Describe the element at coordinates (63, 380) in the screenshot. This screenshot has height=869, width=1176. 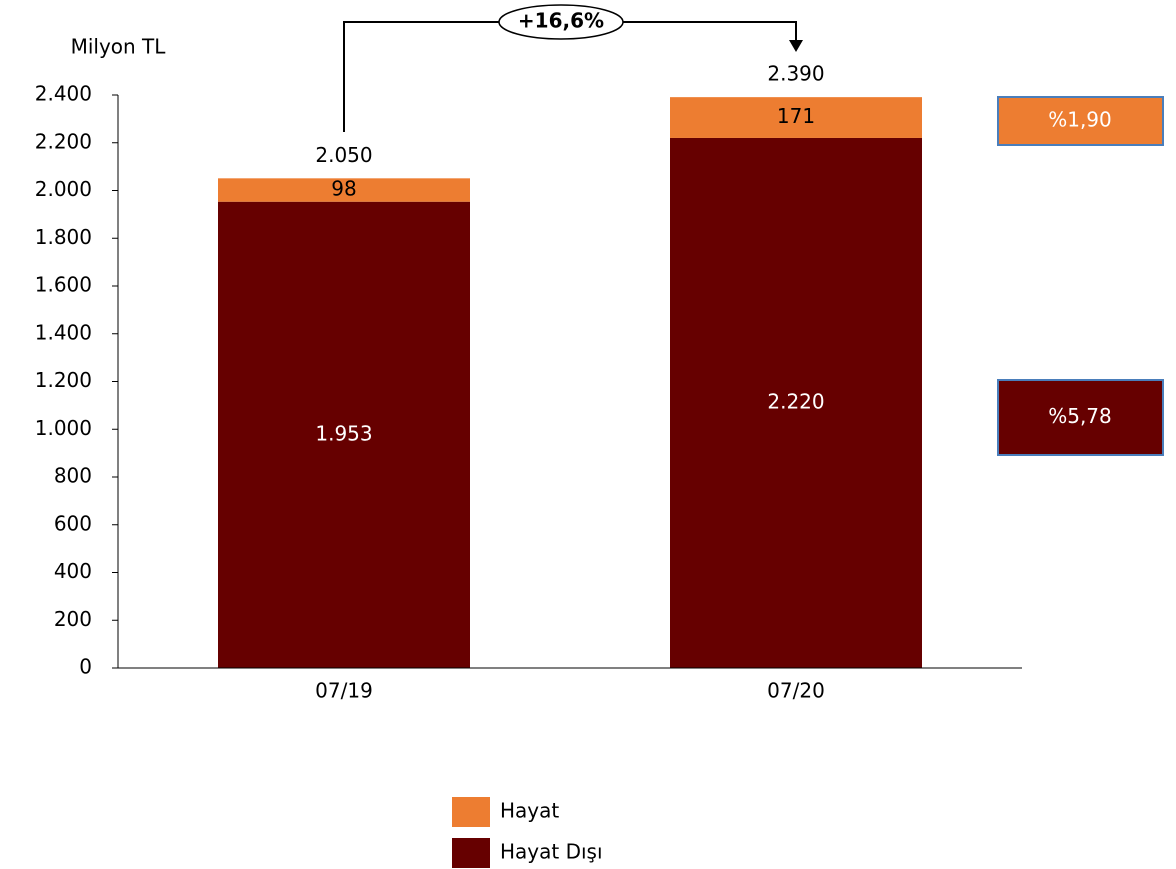
I see `y-tick-label: 1.200` at that location.